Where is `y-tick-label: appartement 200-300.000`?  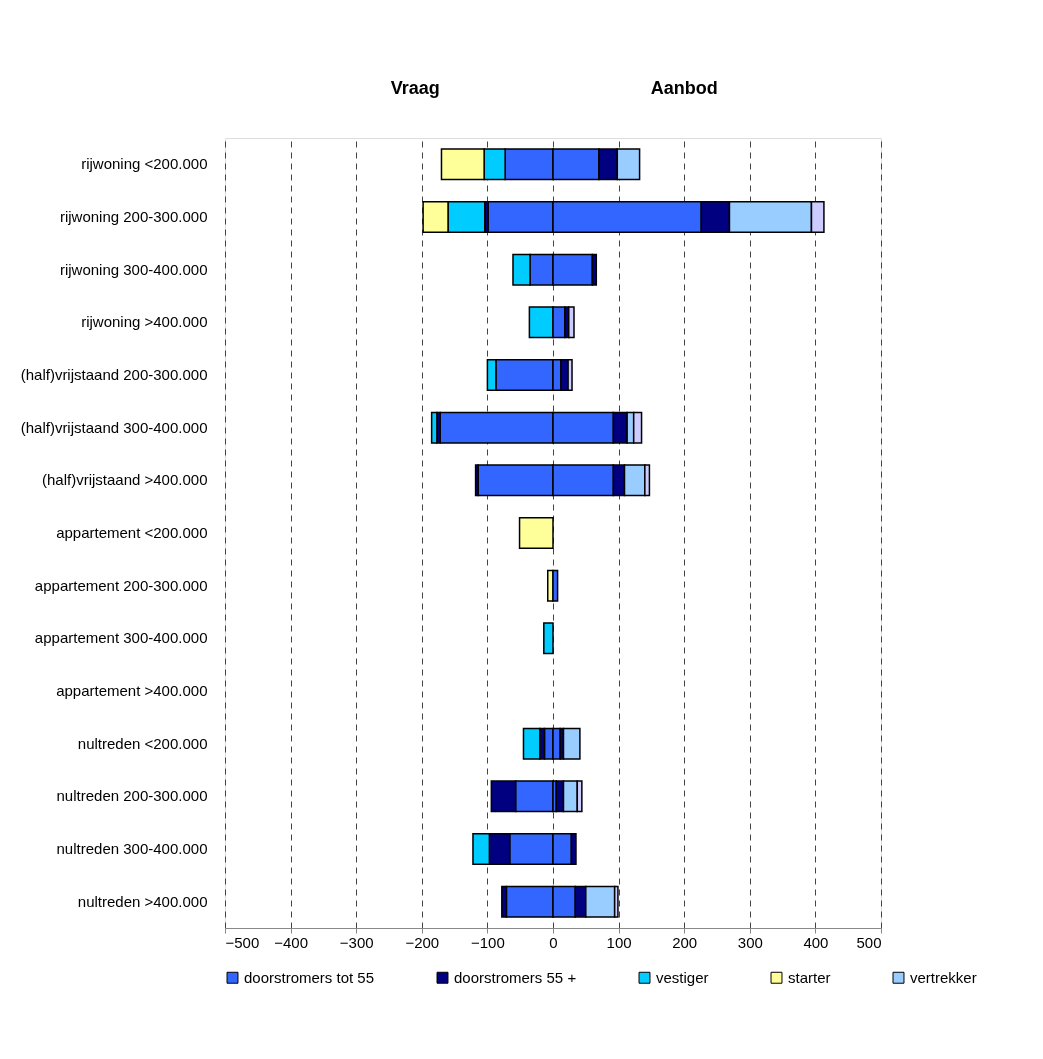 y-tick-label: appartement 200-300.000 is located at coordinates (121, 585).